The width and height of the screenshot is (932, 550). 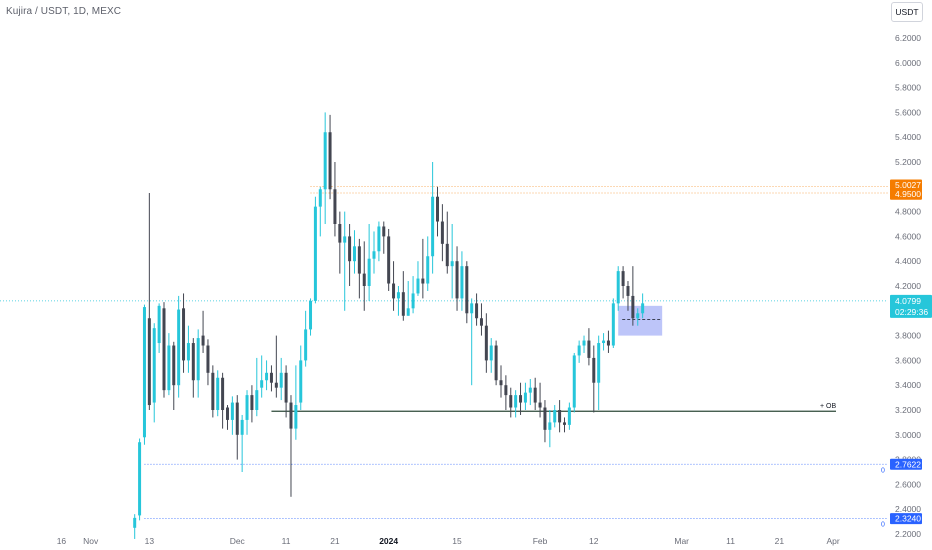 I want to click on resistance-low-value: 4.9500, so click(x=908, y=194).